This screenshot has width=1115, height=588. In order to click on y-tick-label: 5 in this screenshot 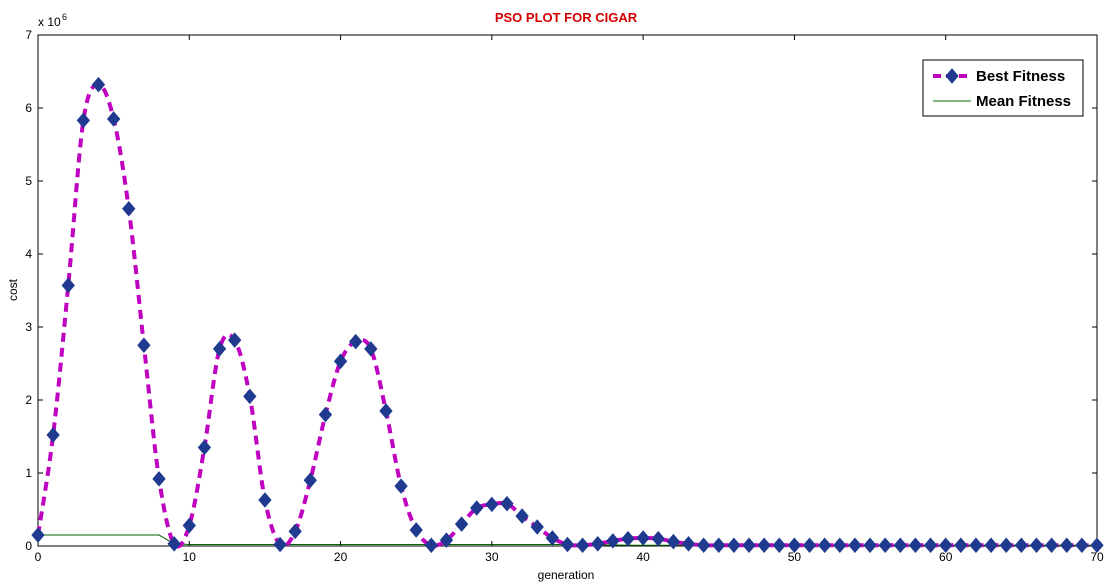, I will do `click(28, 181)`.